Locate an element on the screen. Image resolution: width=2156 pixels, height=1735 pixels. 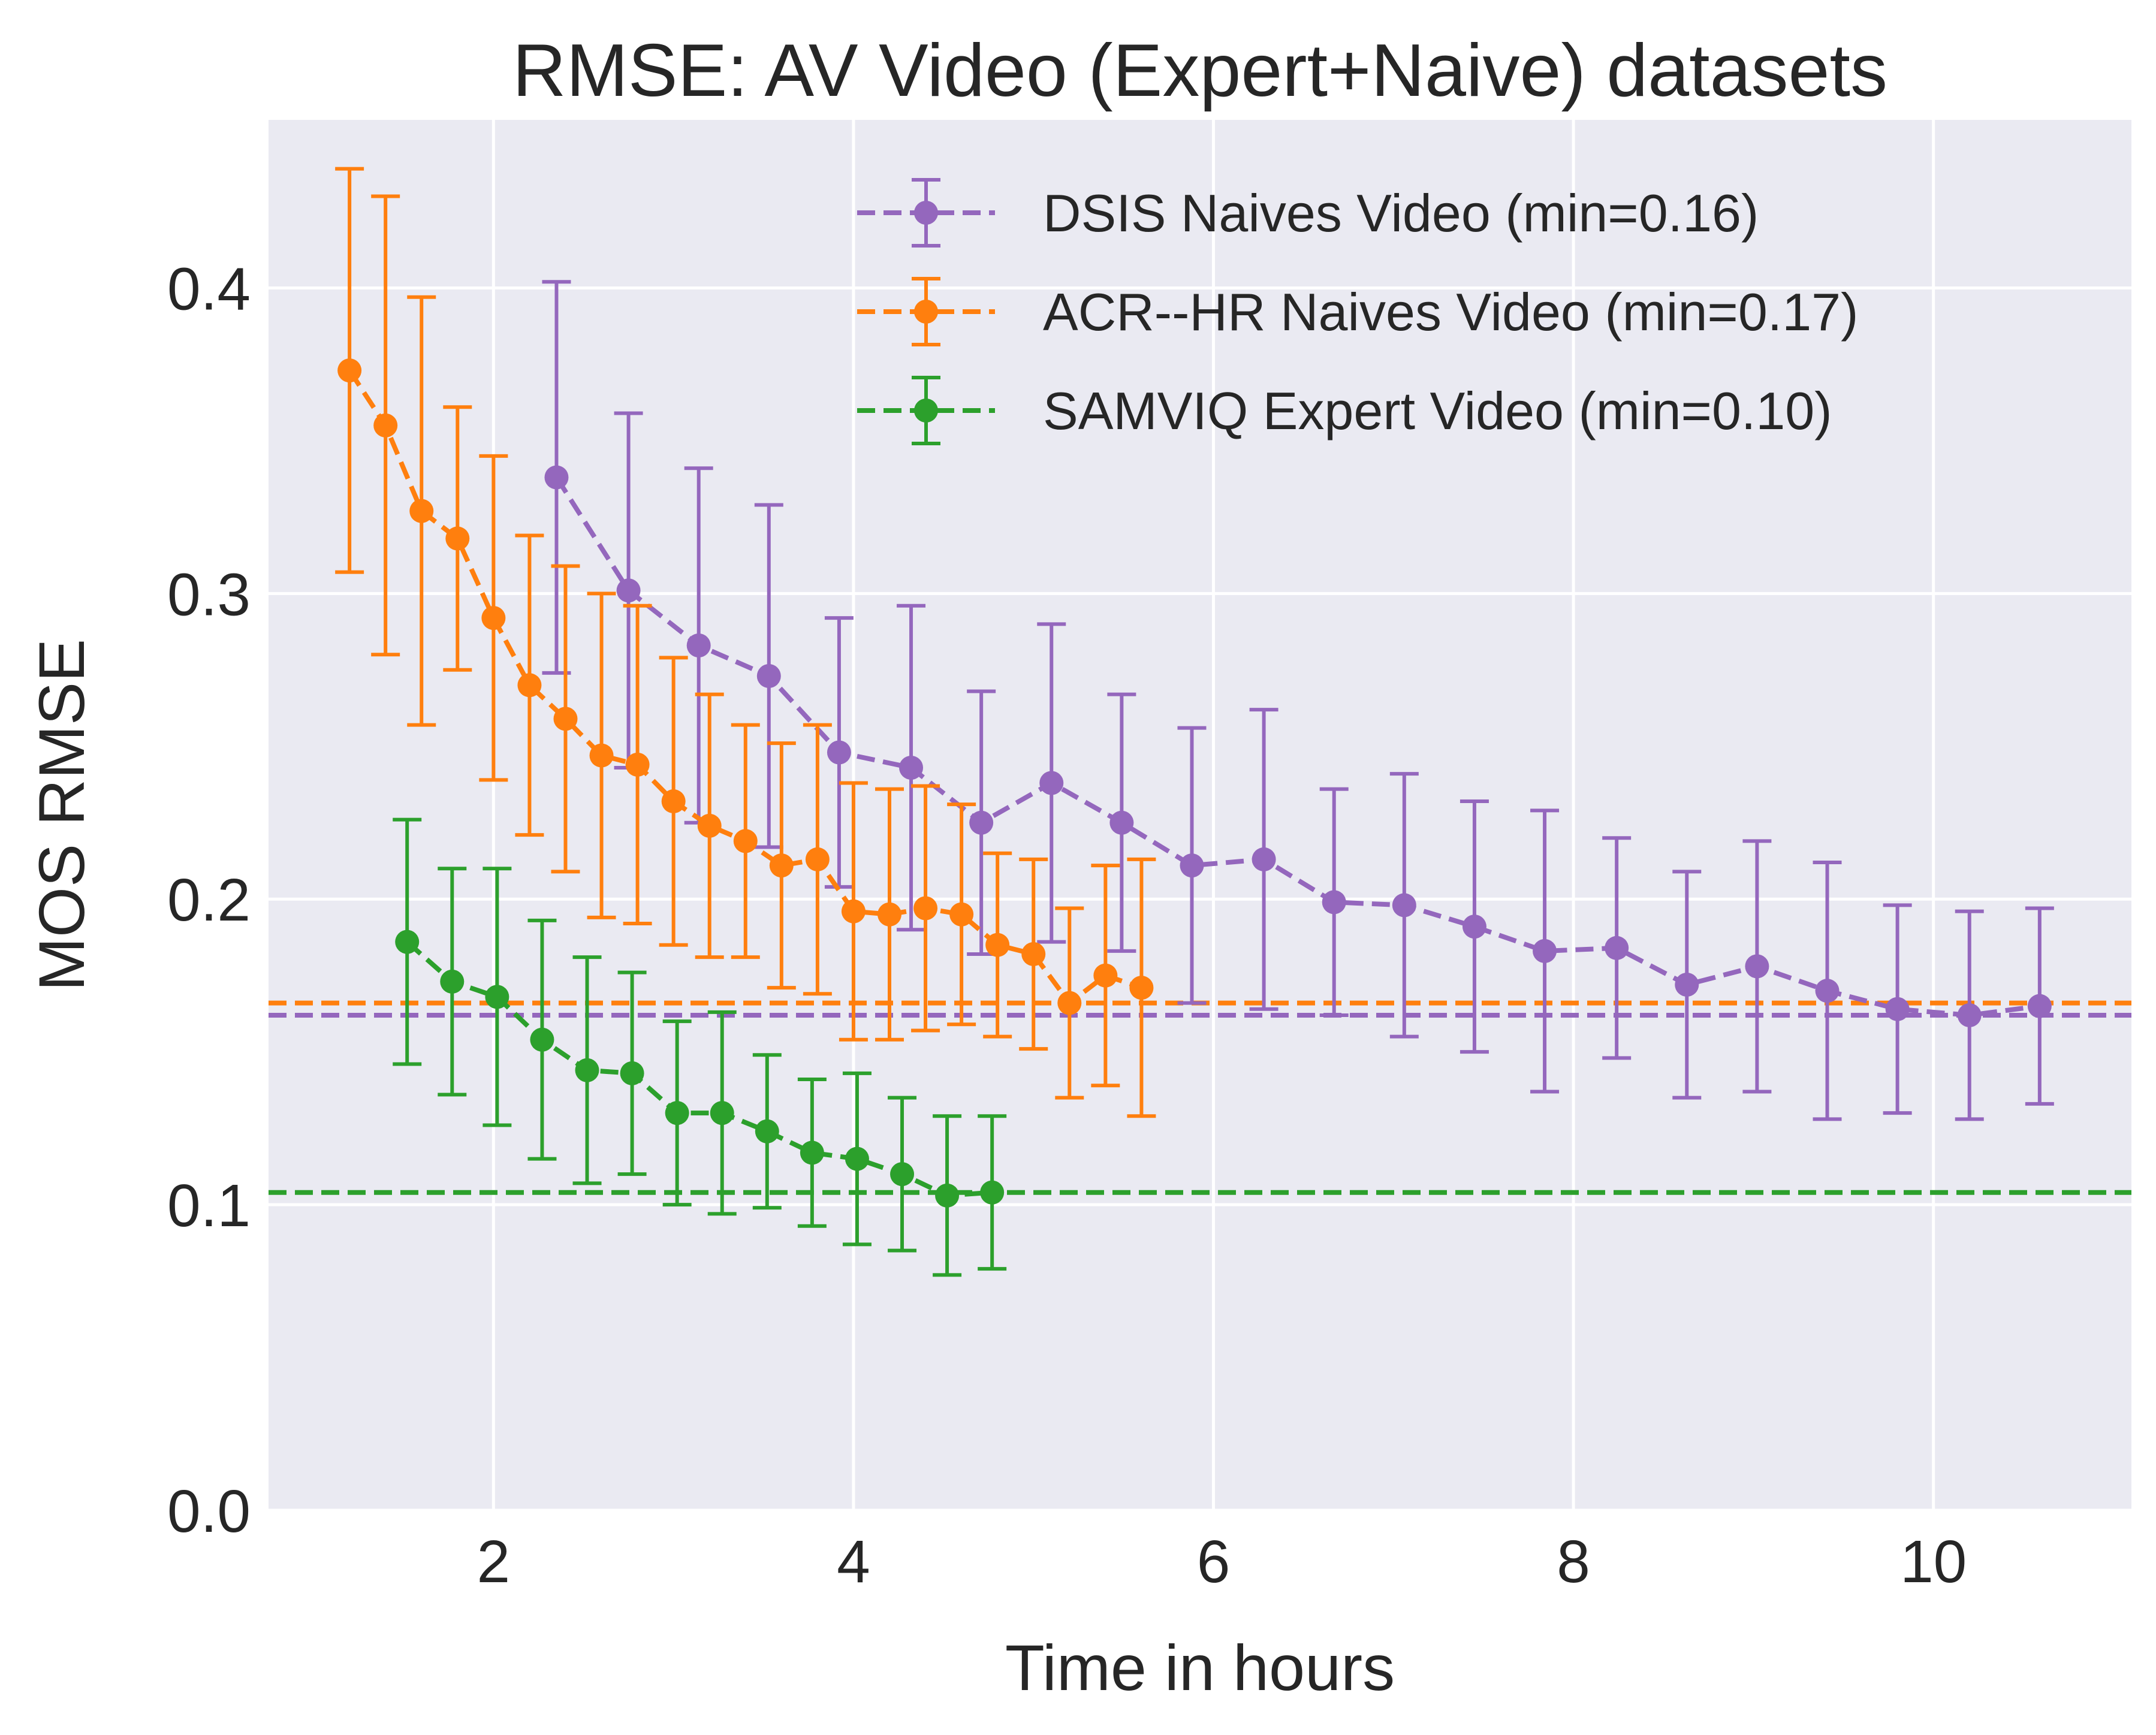
x-tick-labels: 2 4 6 8 10 is located at coordinates (1222, 1561).